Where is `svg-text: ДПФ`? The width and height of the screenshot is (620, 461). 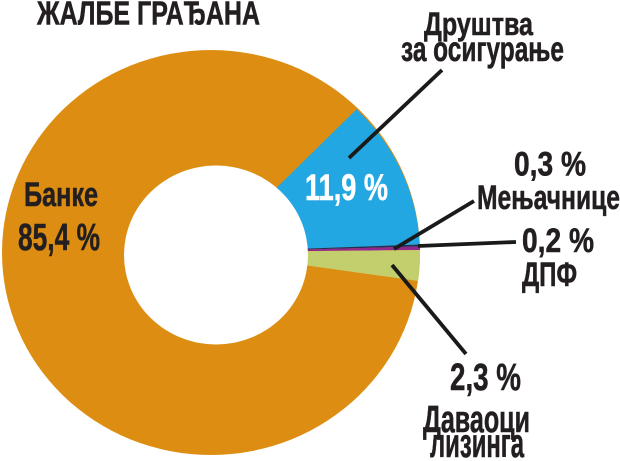
svg-text: ДПФ is located at coordinates (549, 275).